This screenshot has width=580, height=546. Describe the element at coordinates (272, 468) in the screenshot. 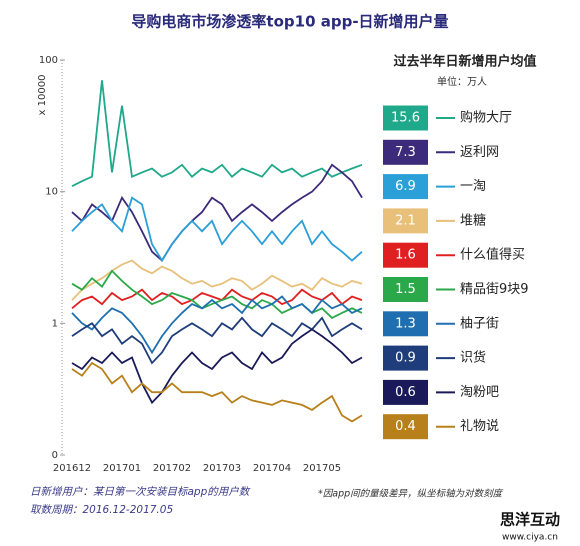

I see `x-tick-label: 201704` at that location.